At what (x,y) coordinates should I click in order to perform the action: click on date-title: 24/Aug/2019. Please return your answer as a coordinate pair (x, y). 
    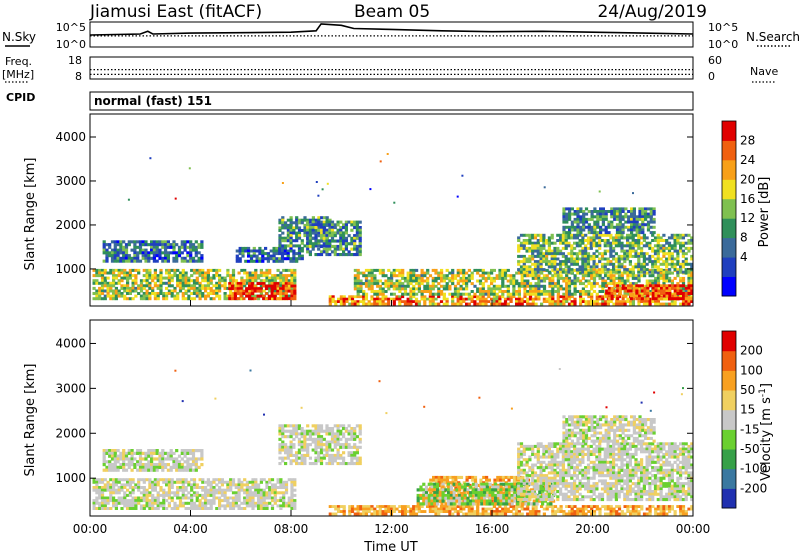
    Looking at the image, I should click on (652, 12).